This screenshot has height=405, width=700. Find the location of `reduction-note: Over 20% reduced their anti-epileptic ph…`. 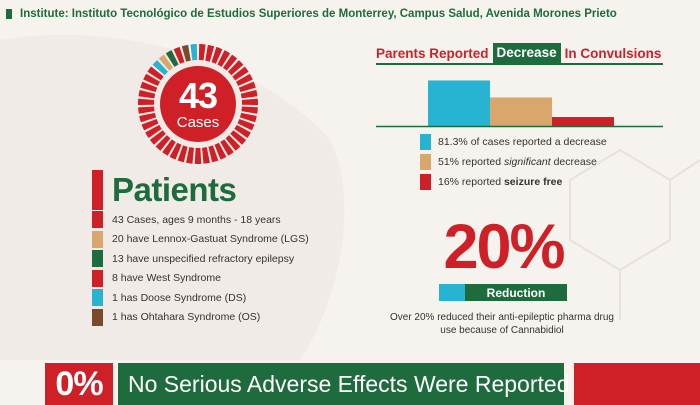

reduction-note: Over 20% reduced their anti-epileptic ph… is located at coordinates (501, 324).